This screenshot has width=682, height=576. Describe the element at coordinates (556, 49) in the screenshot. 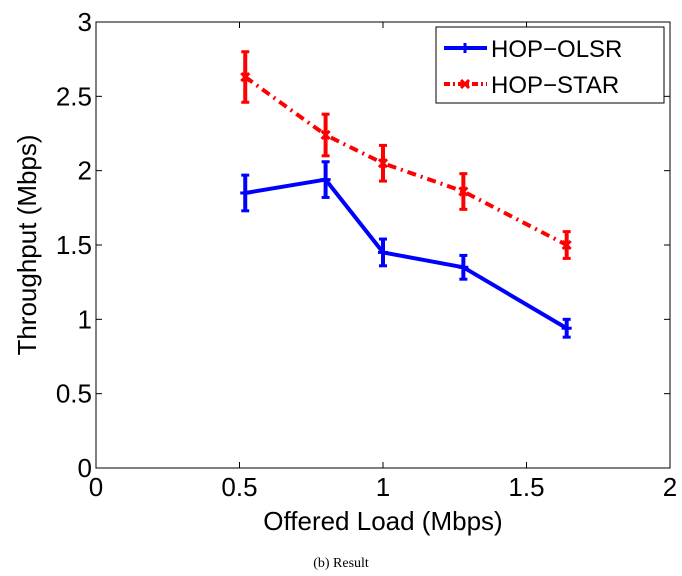

I see `legend-label: HOP−OLSR` at that location.